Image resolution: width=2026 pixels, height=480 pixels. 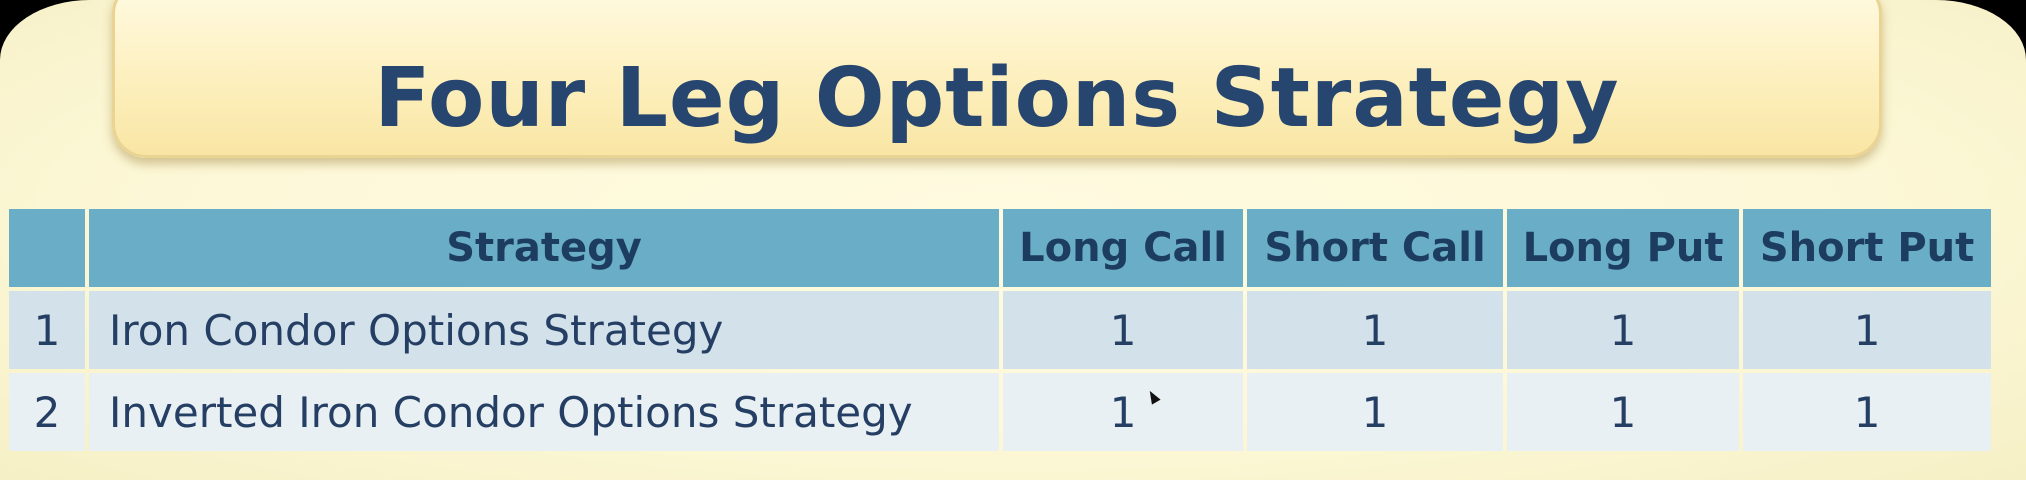 I want to click on header-short-call: Short Call, so click(x=1375, y=248).